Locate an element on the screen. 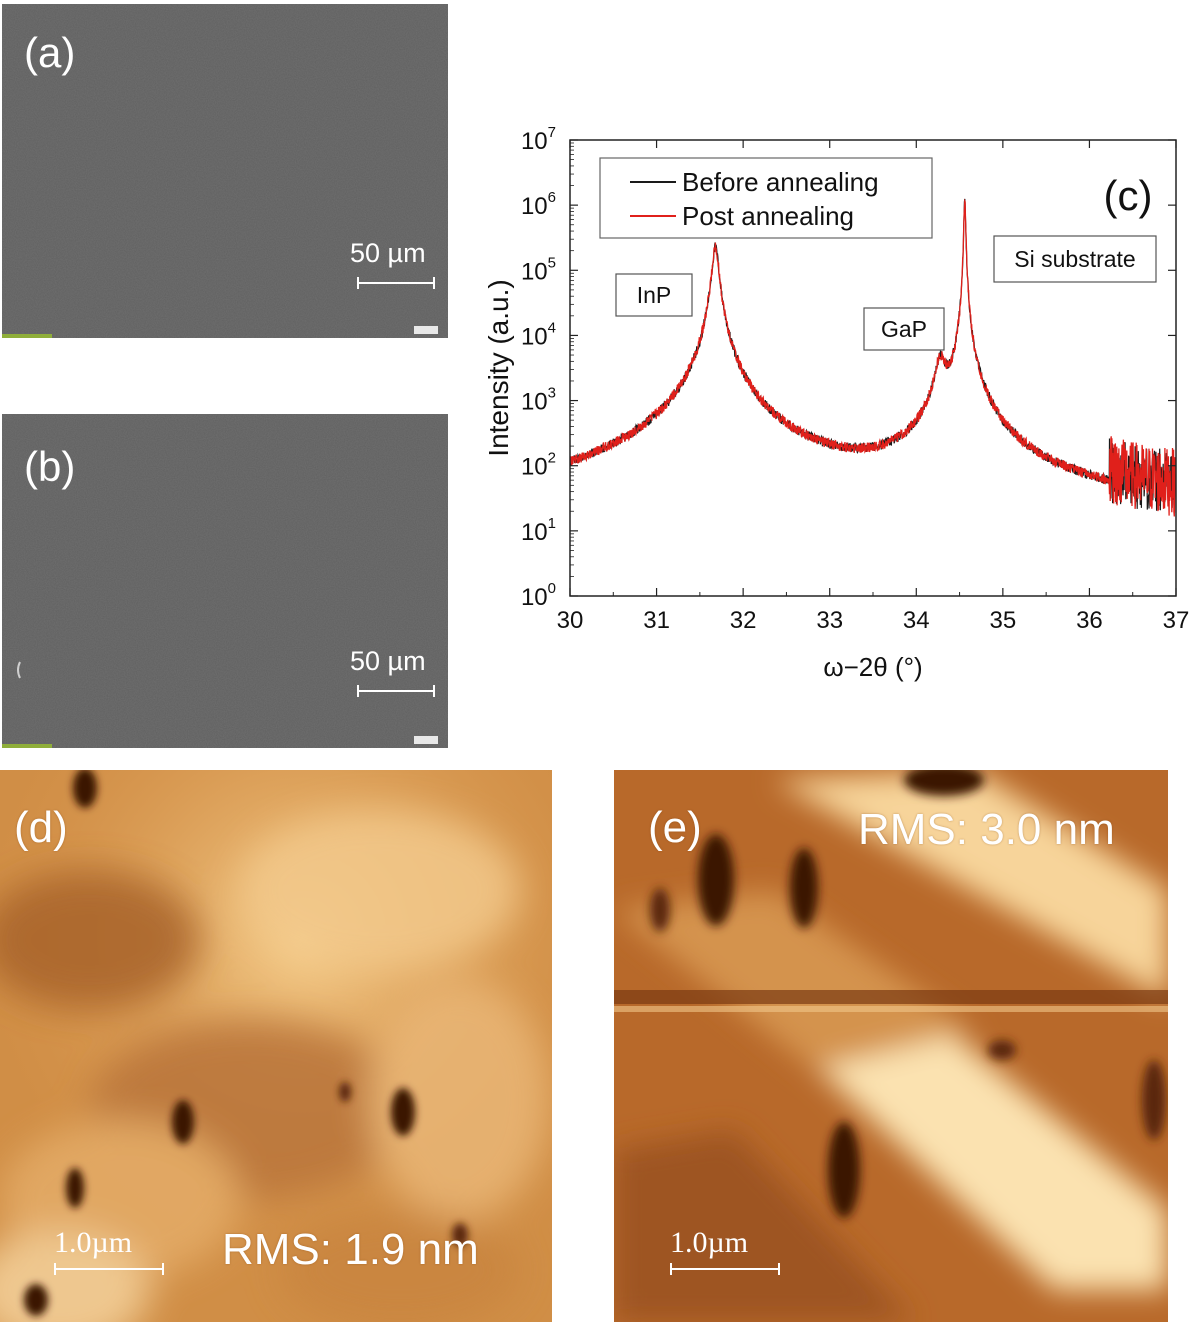 This screenshot has height=1326, width=1200. sem-image-b is located at coordinates (225, 581).